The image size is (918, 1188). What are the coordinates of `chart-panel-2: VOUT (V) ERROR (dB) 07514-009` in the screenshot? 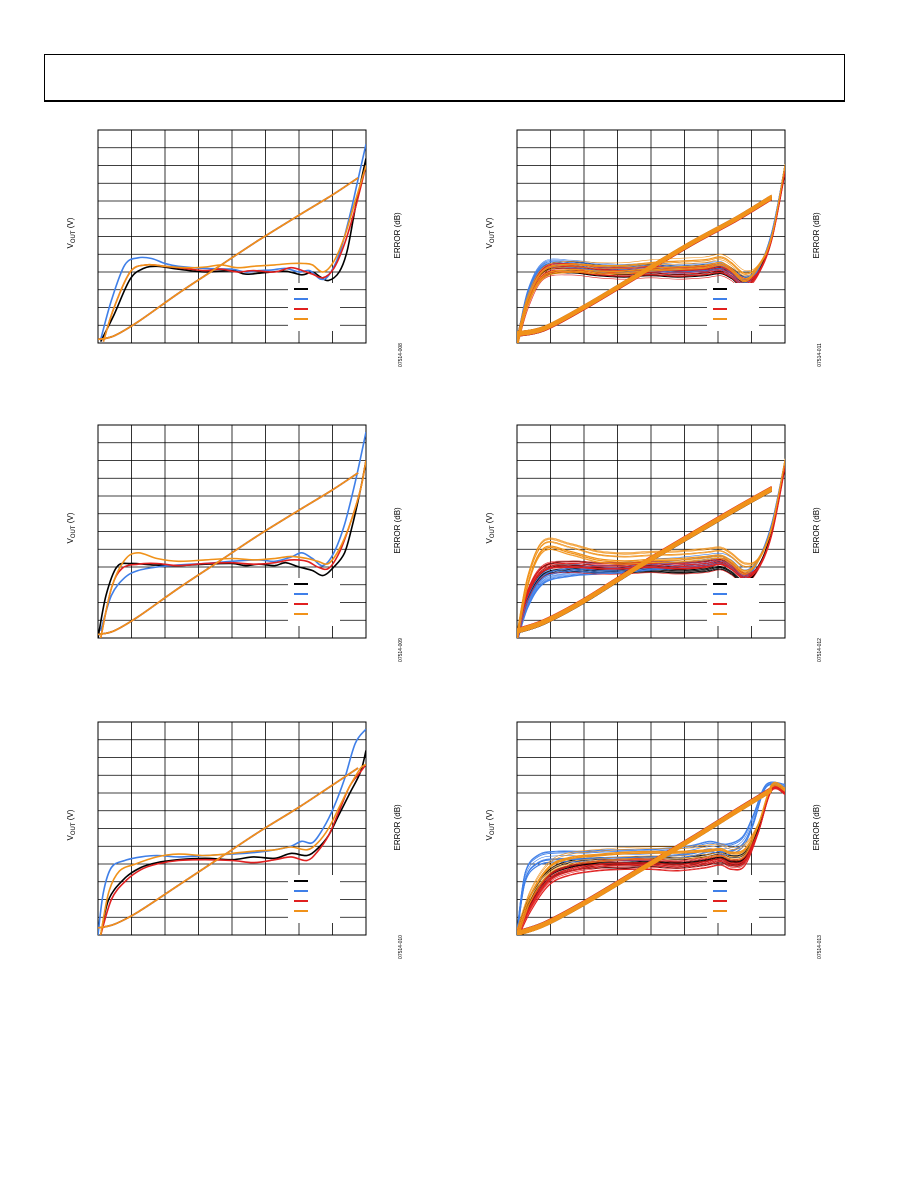 It's located at (235, 543).